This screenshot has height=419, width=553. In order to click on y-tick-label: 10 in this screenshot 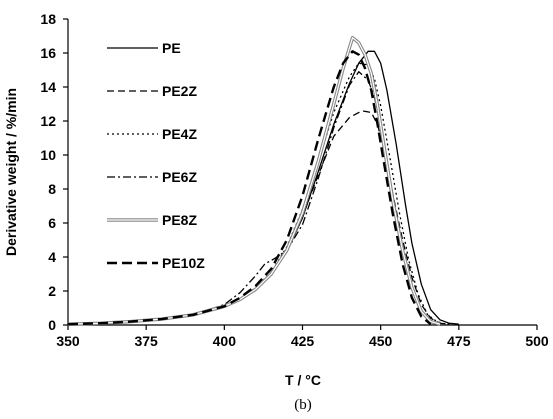, I will do `click(48, 155)`.